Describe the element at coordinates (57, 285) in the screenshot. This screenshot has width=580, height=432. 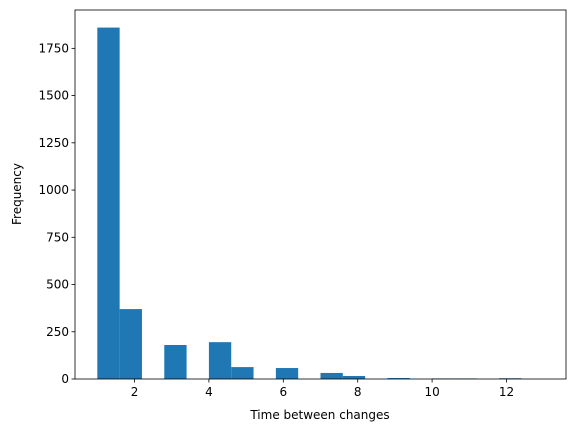
I see `y-tick-label: 500` at that location.